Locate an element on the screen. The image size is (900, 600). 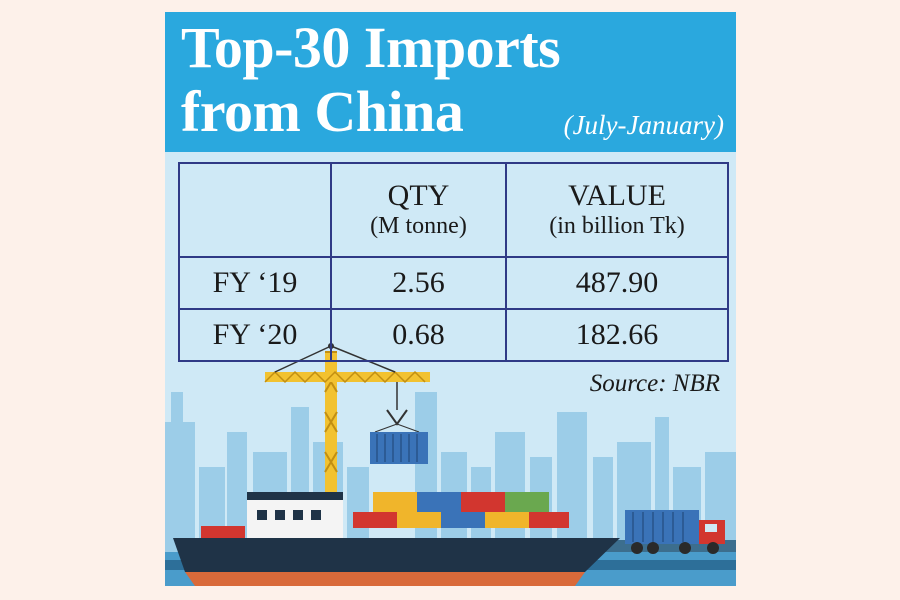
container-truck-icon is located at coordinates (675, 532).